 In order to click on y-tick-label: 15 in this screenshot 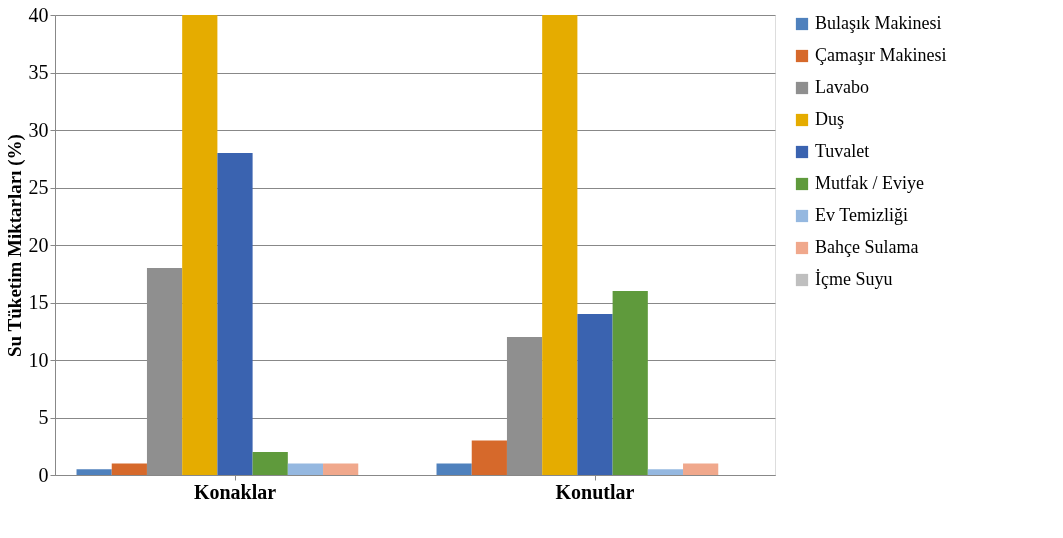, I will do `click(38, 302)`.